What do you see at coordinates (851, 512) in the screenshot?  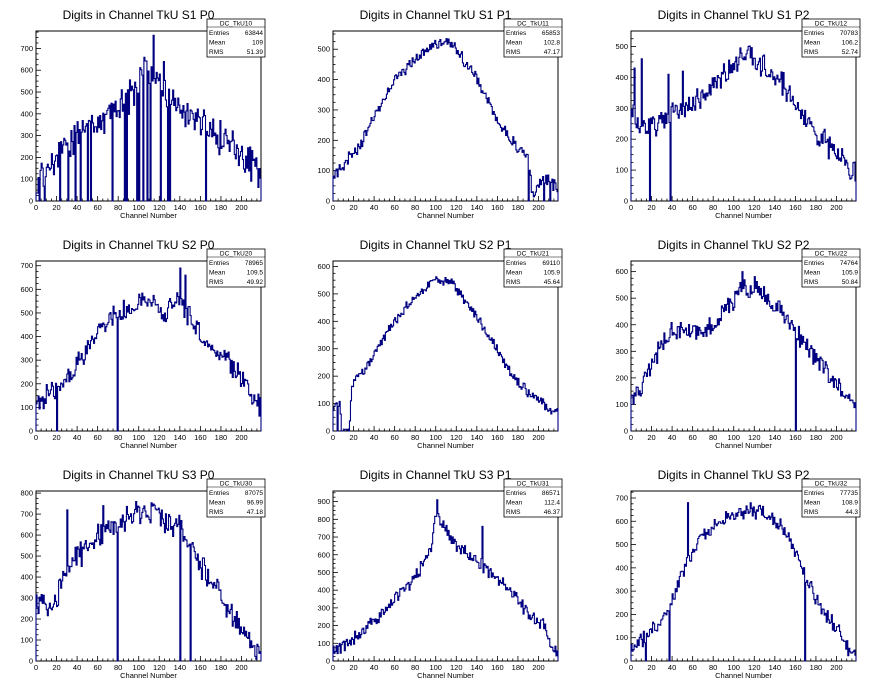 I see `stats-value: 44.3` at bounding box center [851, 512].